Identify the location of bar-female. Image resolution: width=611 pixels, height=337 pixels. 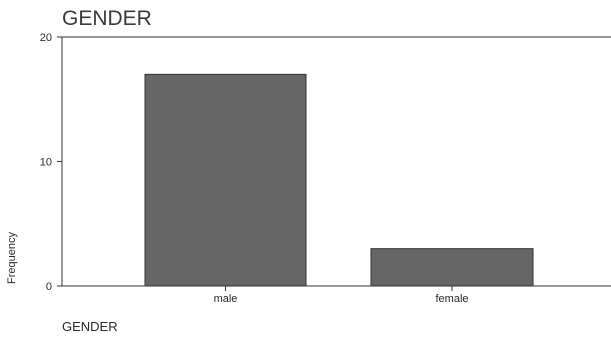
(452, 267).